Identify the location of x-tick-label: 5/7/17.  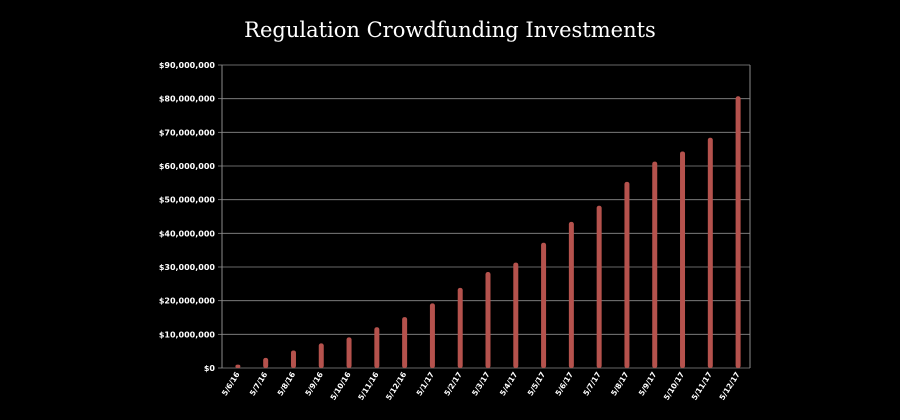
(592, 383).